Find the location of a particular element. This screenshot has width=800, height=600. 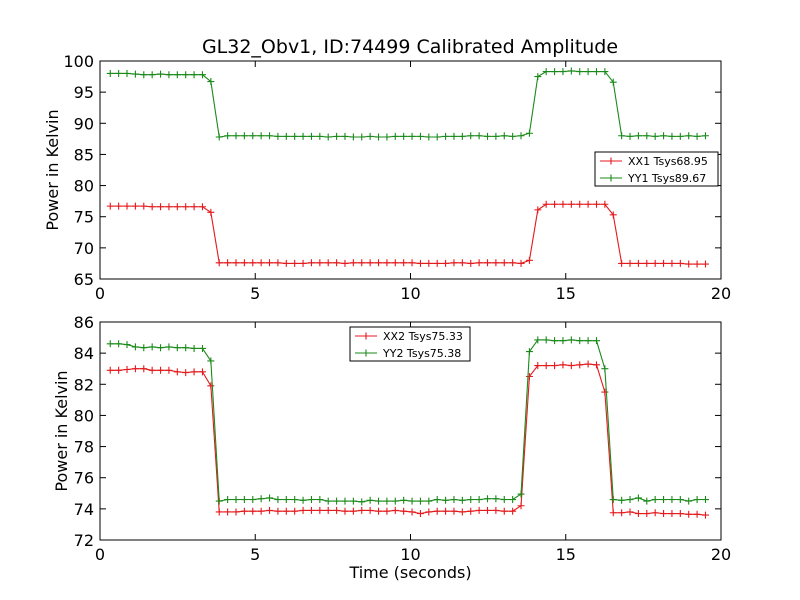

x-tick-label: 10 is located at coordinates (410, 293).